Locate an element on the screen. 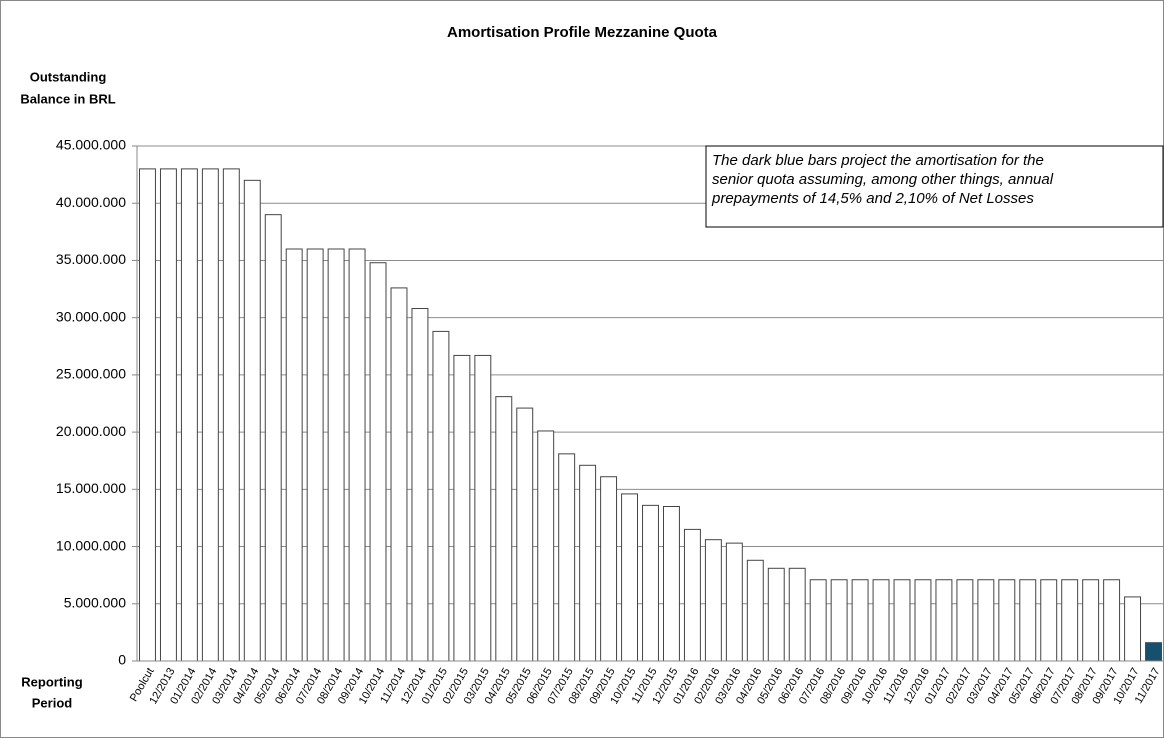 The image size is (1164, 738). y-axis-label: Outstanding is located at coordinates (68, 76).